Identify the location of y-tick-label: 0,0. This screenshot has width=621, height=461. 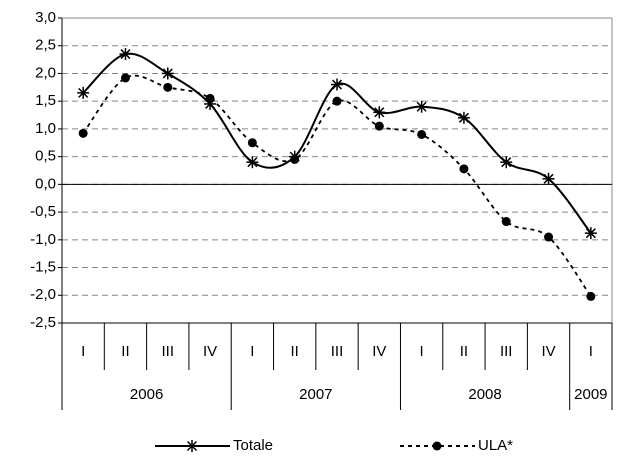
(45, 183).